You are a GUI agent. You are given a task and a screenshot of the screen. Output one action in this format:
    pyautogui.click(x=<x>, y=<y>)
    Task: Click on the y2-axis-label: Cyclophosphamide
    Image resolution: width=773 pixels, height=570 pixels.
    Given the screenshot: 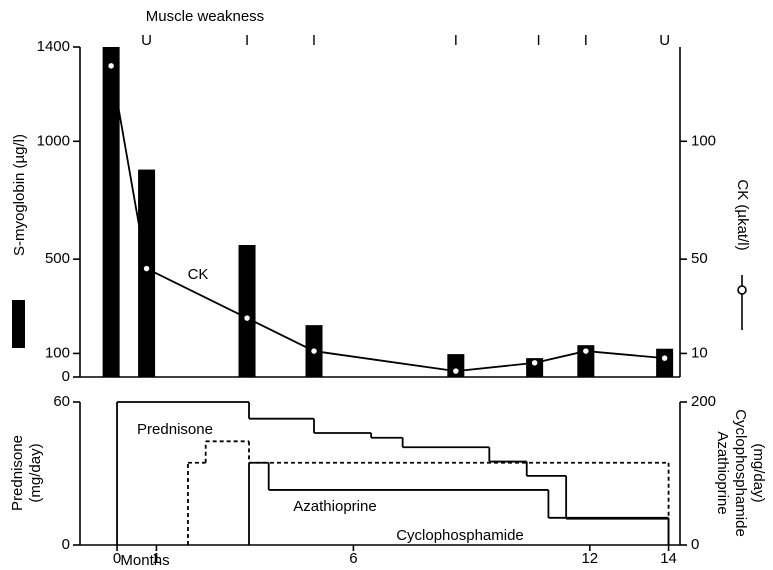 What is the action you would take?
    pyautogui.click(x=740, y=473)
    